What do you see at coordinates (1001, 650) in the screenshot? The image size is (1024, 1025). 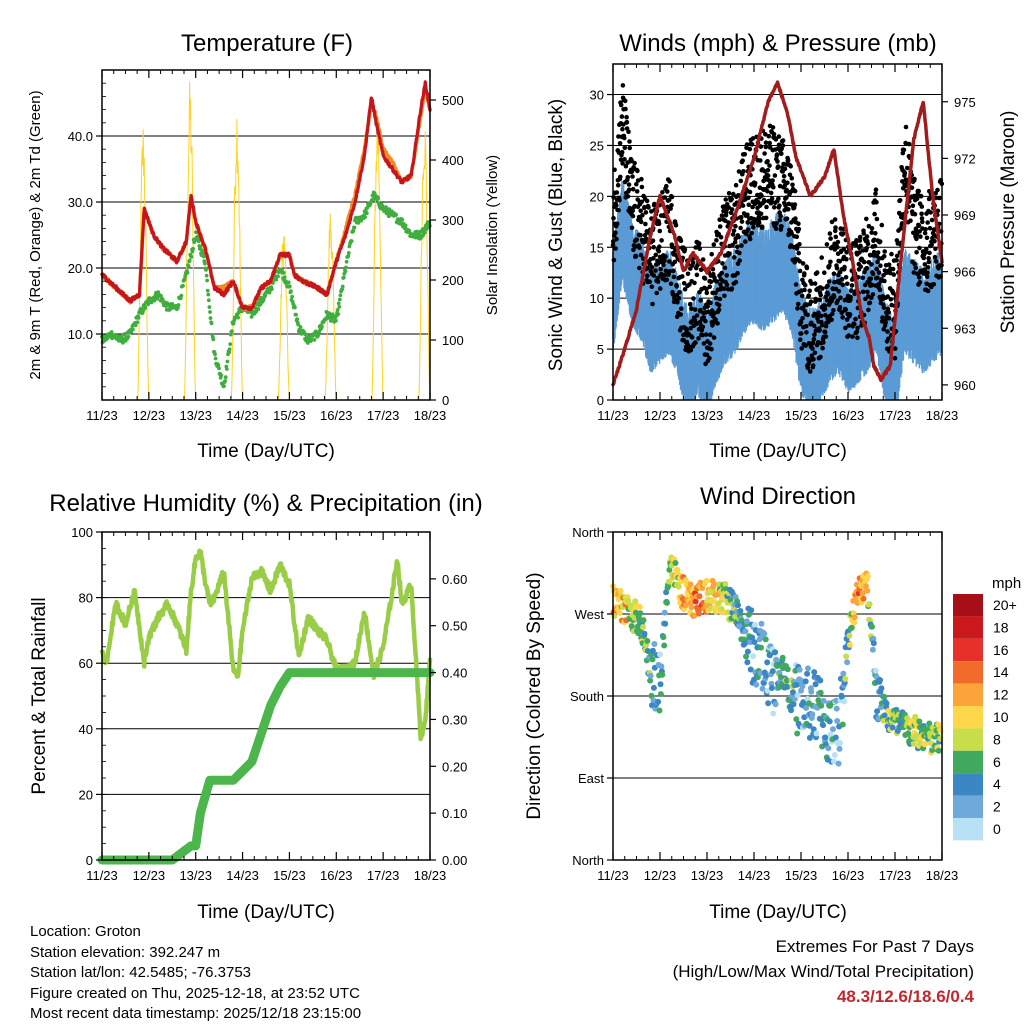 I see `legend-label: 16` at bounding box center [1001, 650].